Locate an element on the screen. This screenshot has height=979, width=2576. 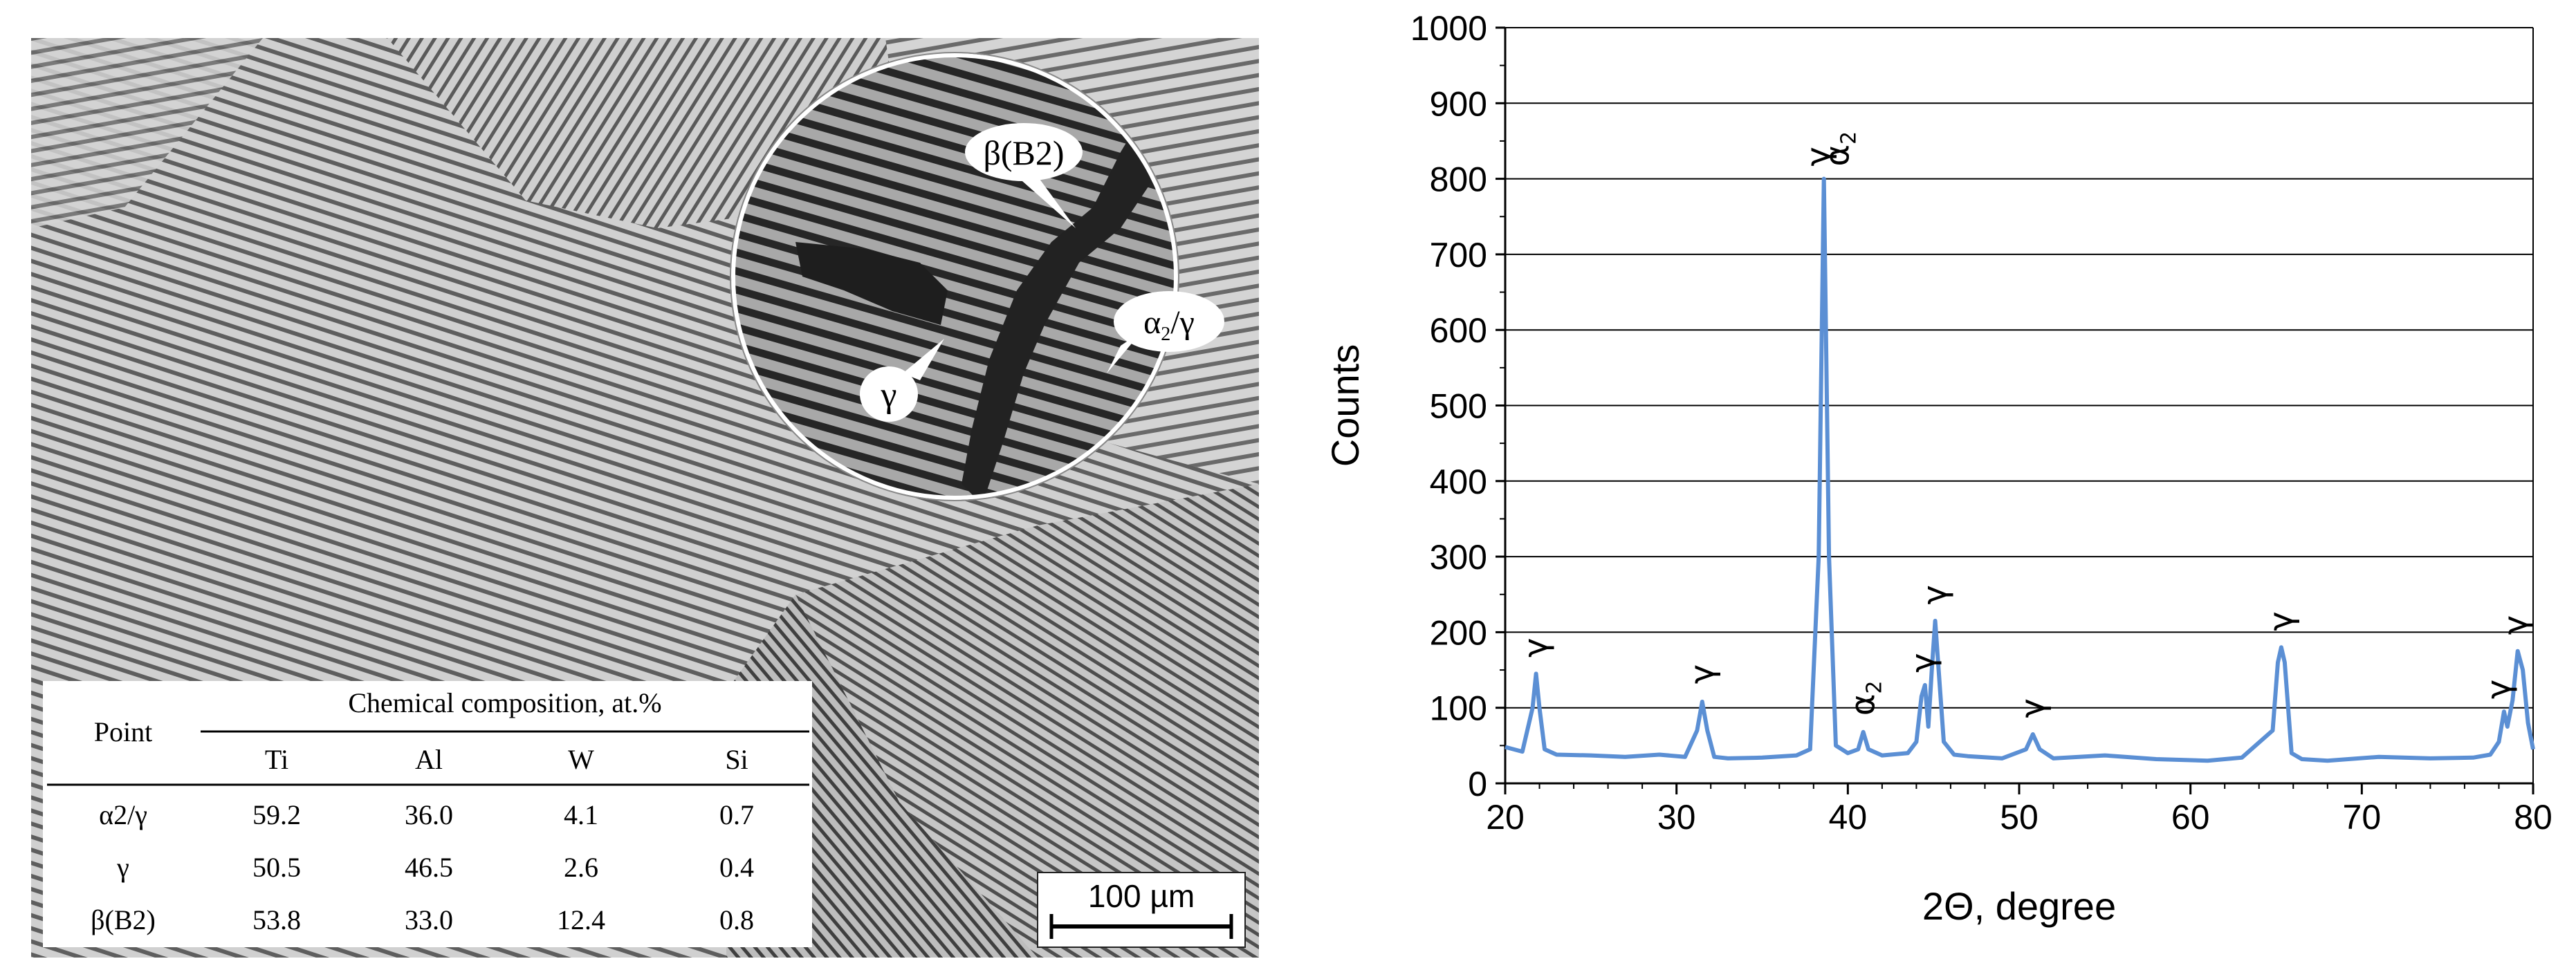
table-cell: 33.0 is located at coordinates (429, 919).